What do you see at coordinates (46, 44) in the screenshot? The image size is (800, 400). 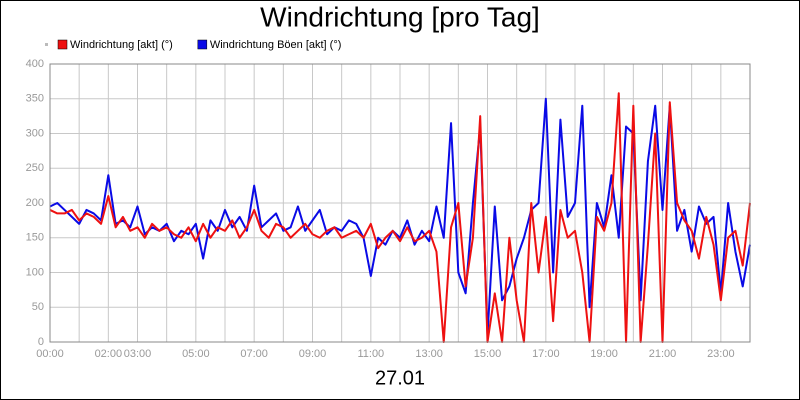 I see `legend-marker` at bounding box center [46, 44].